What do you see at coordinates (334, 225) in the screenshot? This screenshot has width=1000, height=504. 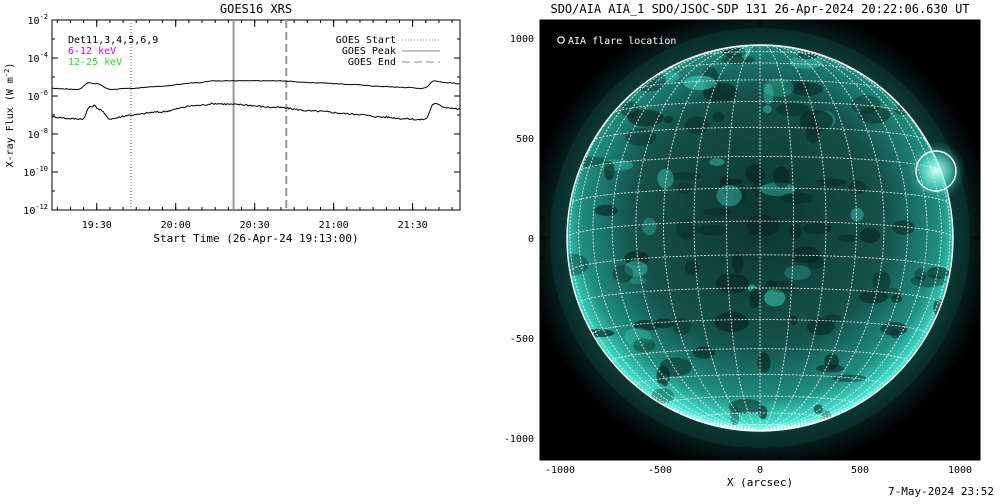 I see `goes-x-tick-label: 21:00` at bounding box center [334, 225].